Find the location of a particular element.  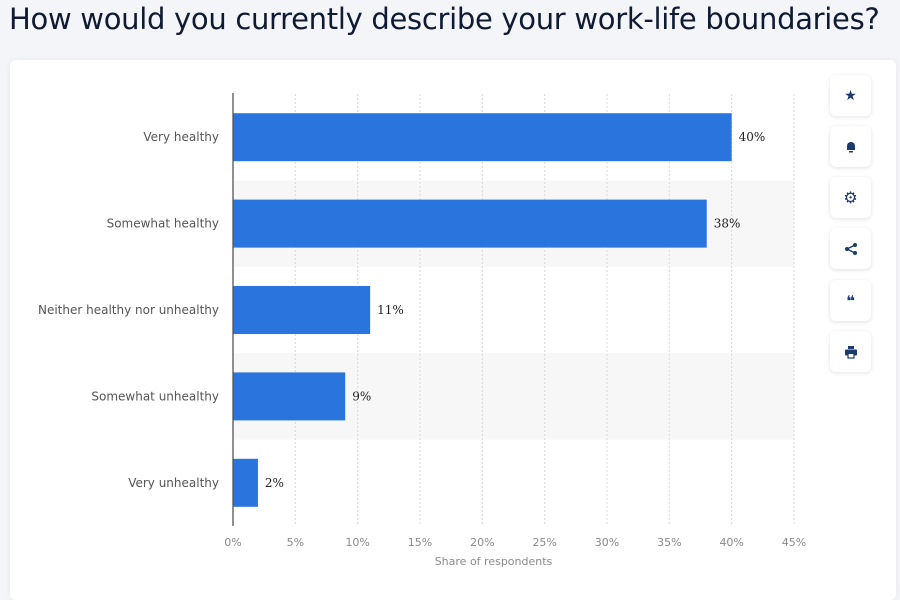

x-tick-label: 15% is located at coordinates (420, 542).